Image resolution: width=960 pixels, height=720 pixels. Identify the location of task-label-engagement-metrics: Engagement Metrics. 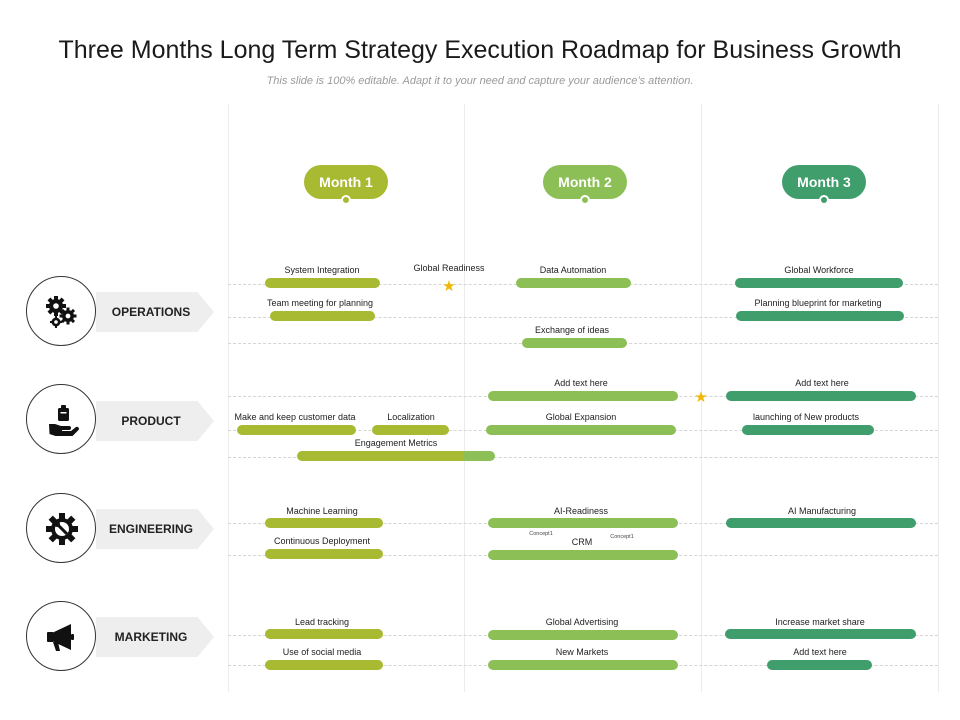
(396, 443).